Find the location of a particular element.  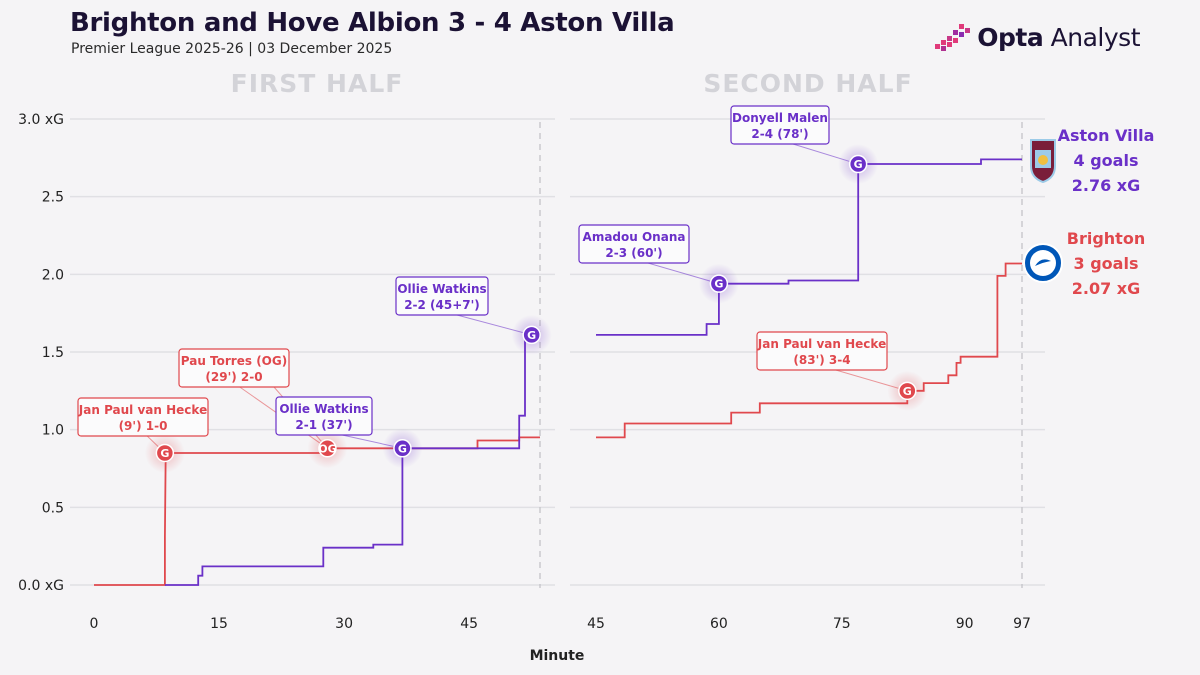

x-tick-label: 15 is located at coordinates (219, 624).